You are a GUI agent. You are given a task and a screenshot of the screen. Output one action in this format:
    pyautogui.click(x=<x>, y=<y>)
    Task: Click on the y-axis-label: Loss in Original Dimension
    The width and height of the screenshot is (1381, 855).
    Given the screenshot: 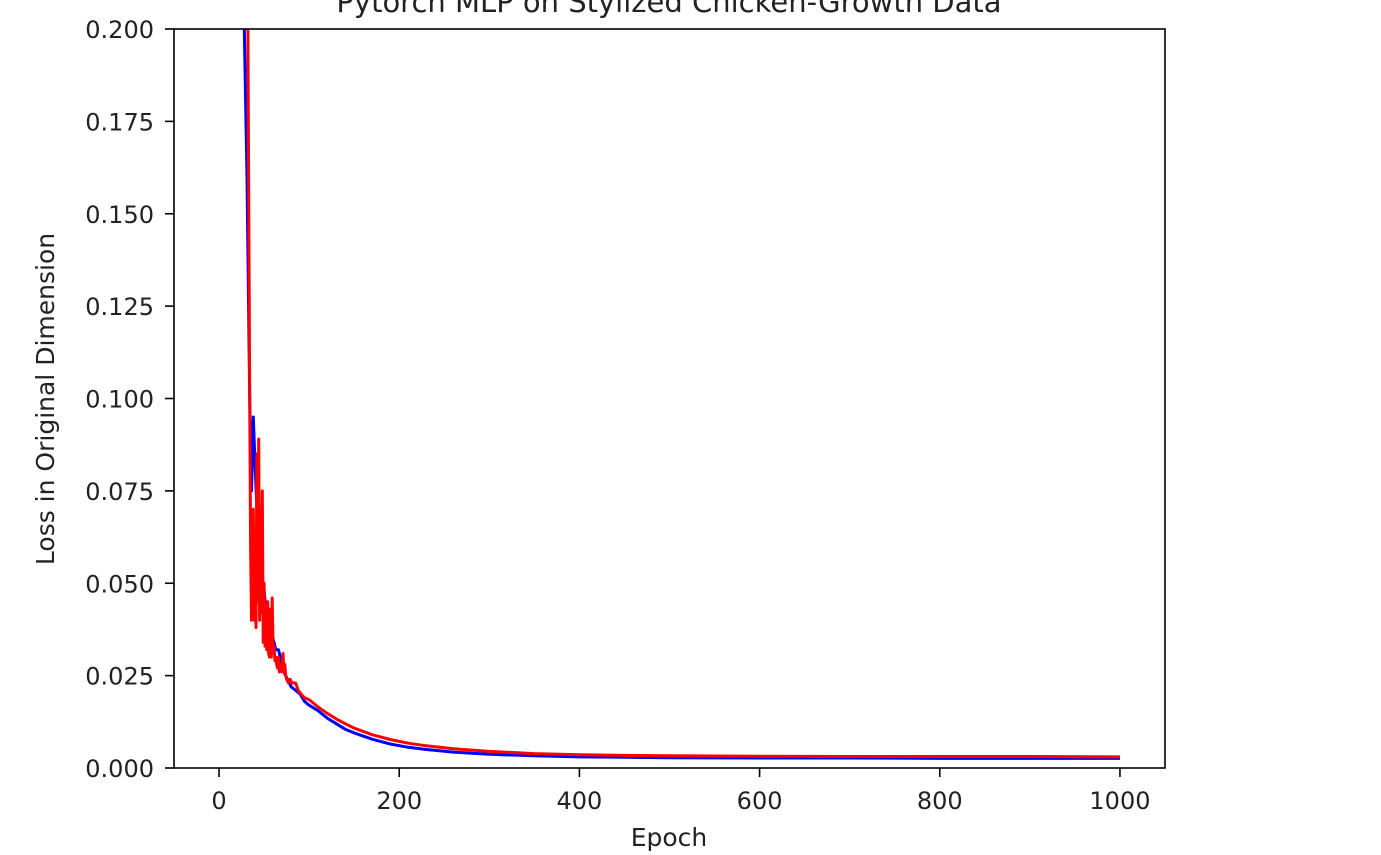 What is the action you would take?
    pyautogui.click(x=45, y=399)
    